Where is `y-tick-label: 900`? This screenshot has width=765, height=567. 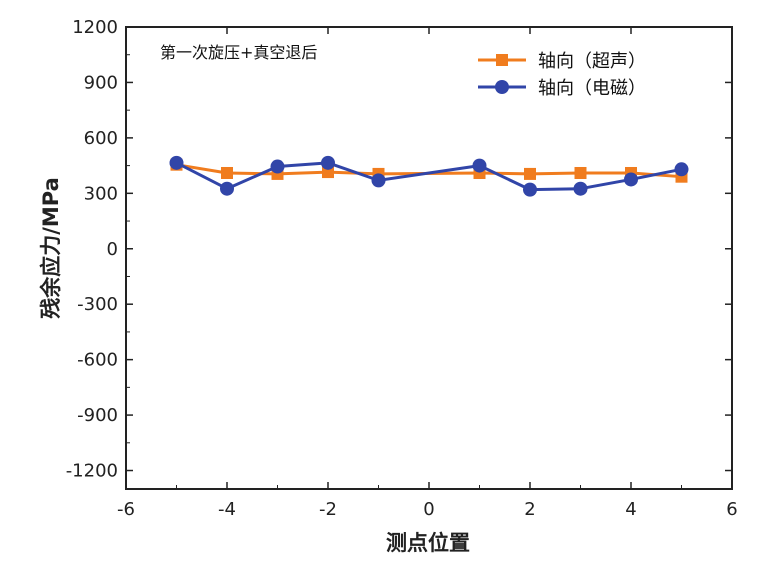
y-tick-label: 900 is located at coordinates (101, 82).